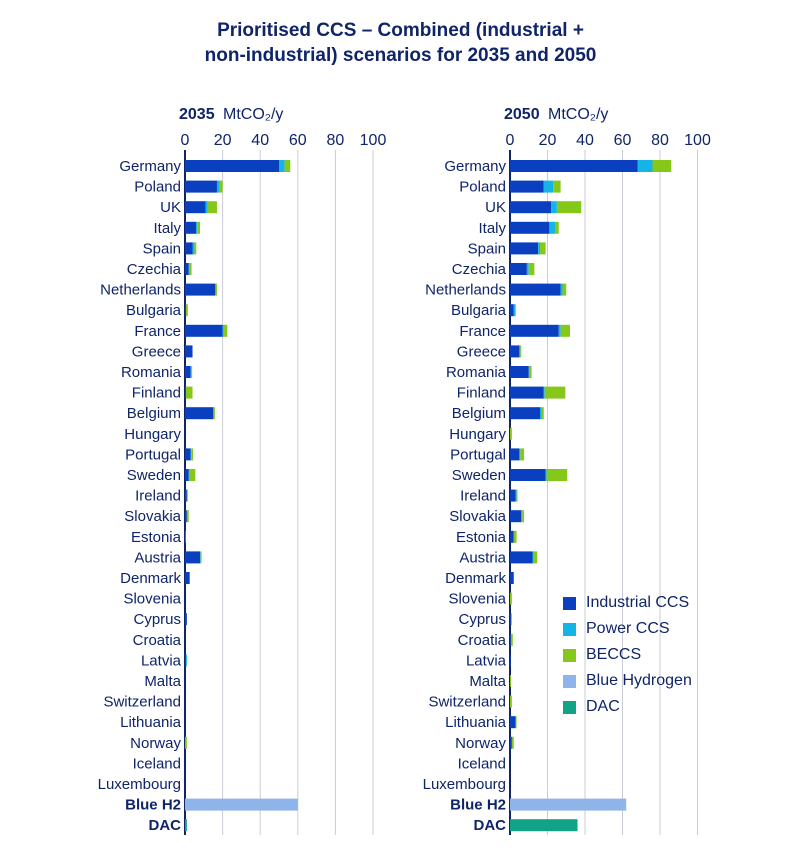  I want to click on x-tick-label-40: 40, so click(260, 140).